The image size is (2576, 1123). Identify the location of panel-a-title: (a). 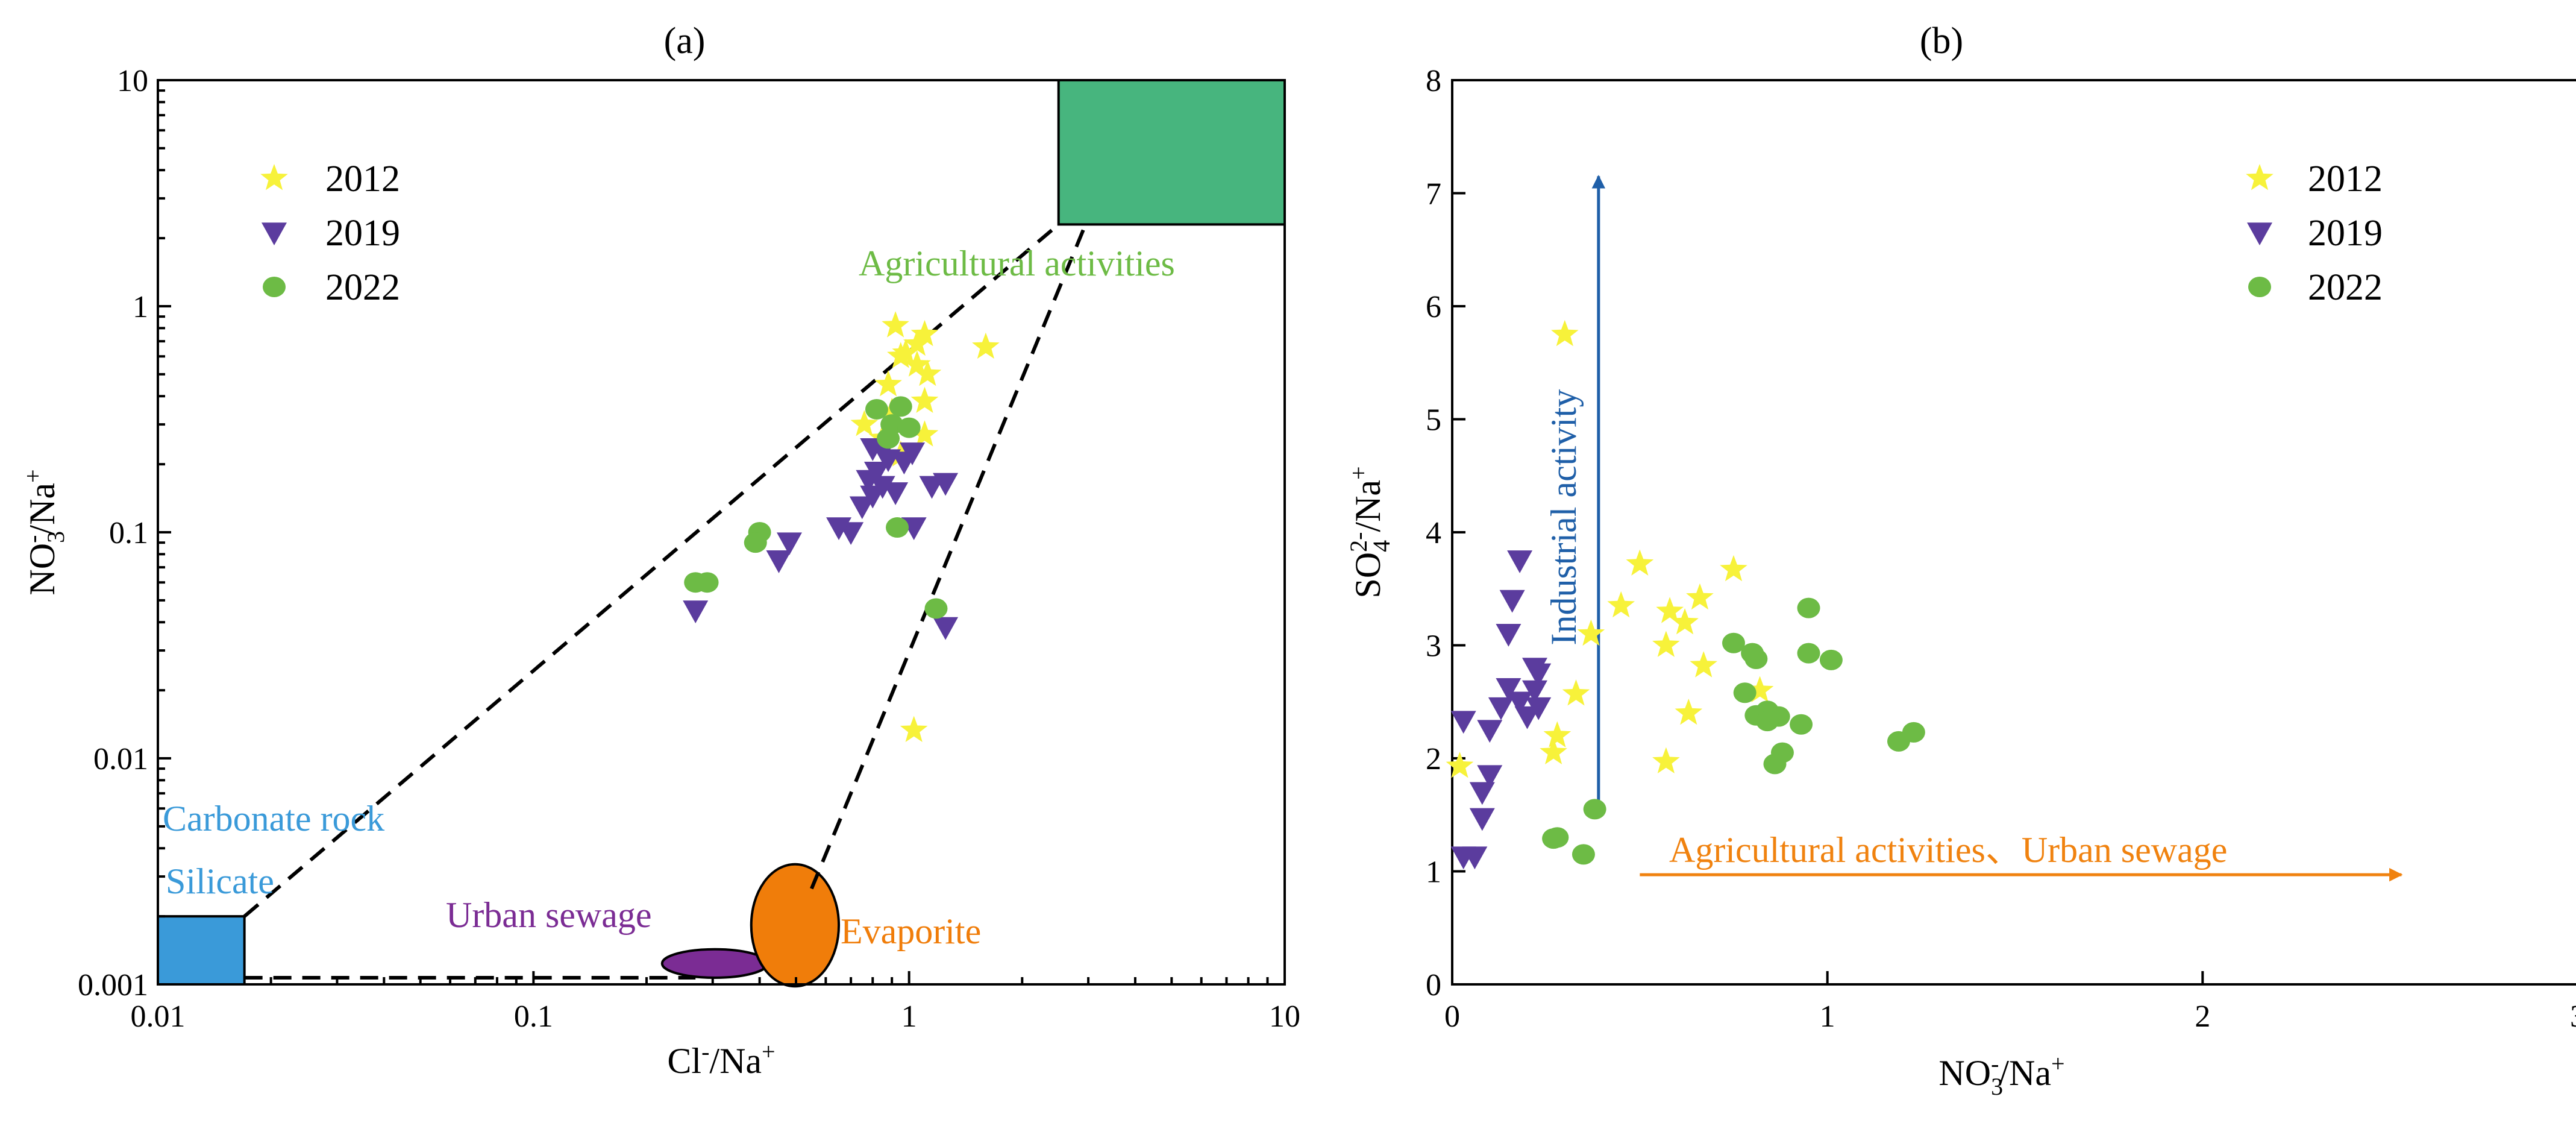
(685, 41).